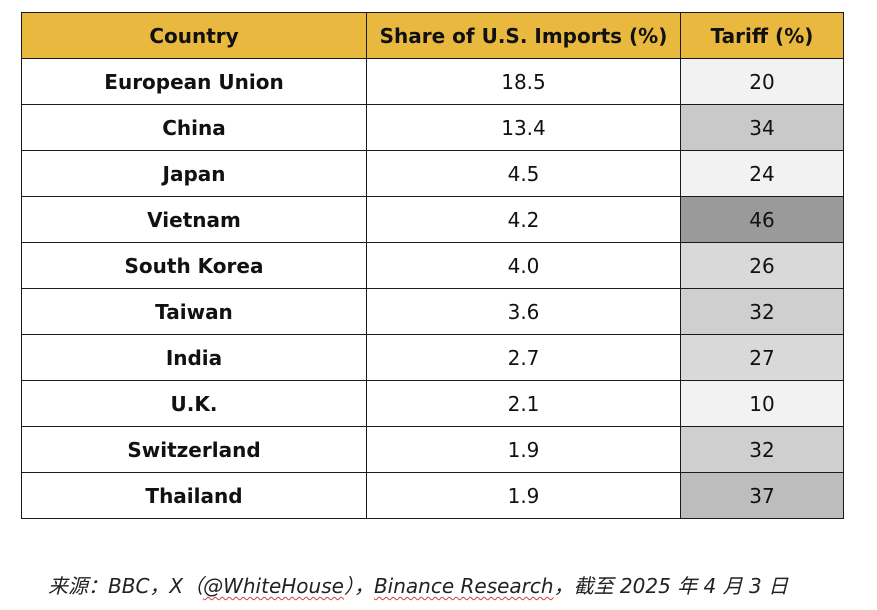 This screenshot has height=610, width=877. Describe the element at coordinates (523, 265) in the screenshot. I see `cell-share: 4.0` at that location.